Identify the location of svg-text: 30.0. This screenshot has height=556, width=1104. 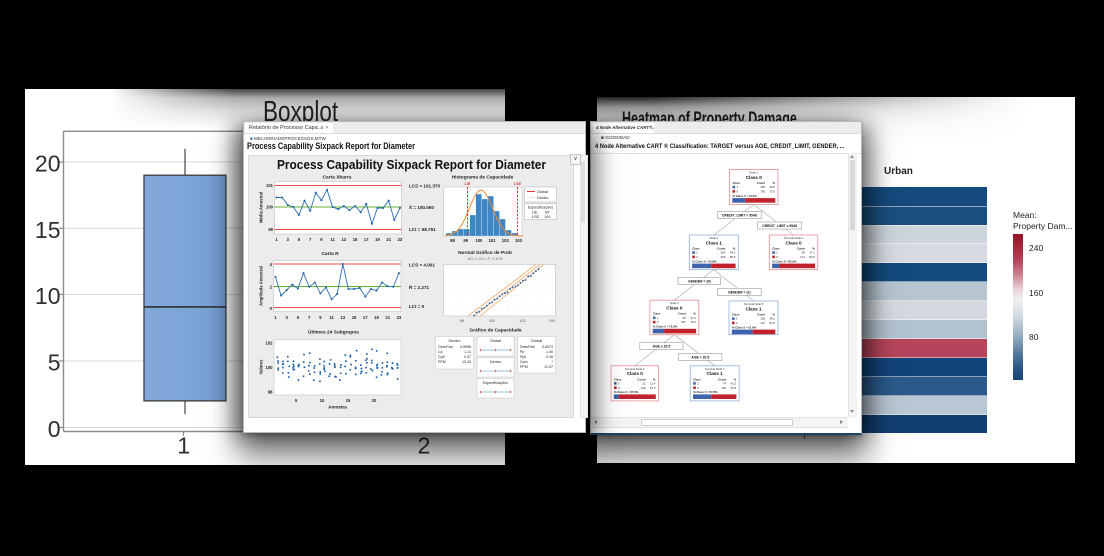
(773, 187).